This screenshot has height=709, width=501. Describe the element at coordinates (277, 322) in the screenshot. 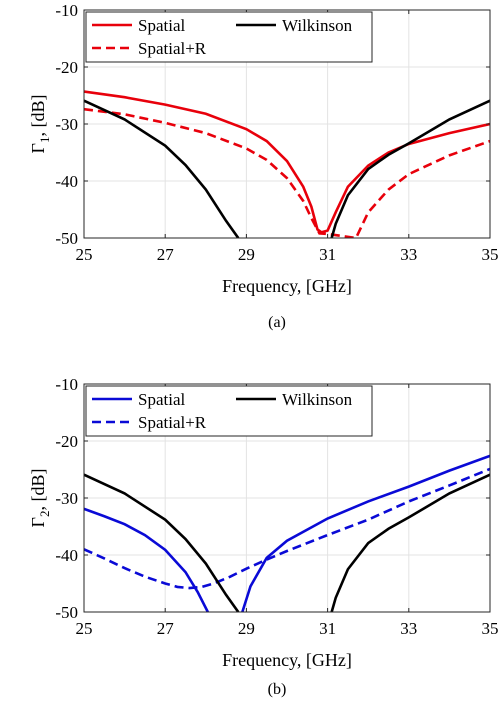

I see `panel-caption: (a)` at that location.